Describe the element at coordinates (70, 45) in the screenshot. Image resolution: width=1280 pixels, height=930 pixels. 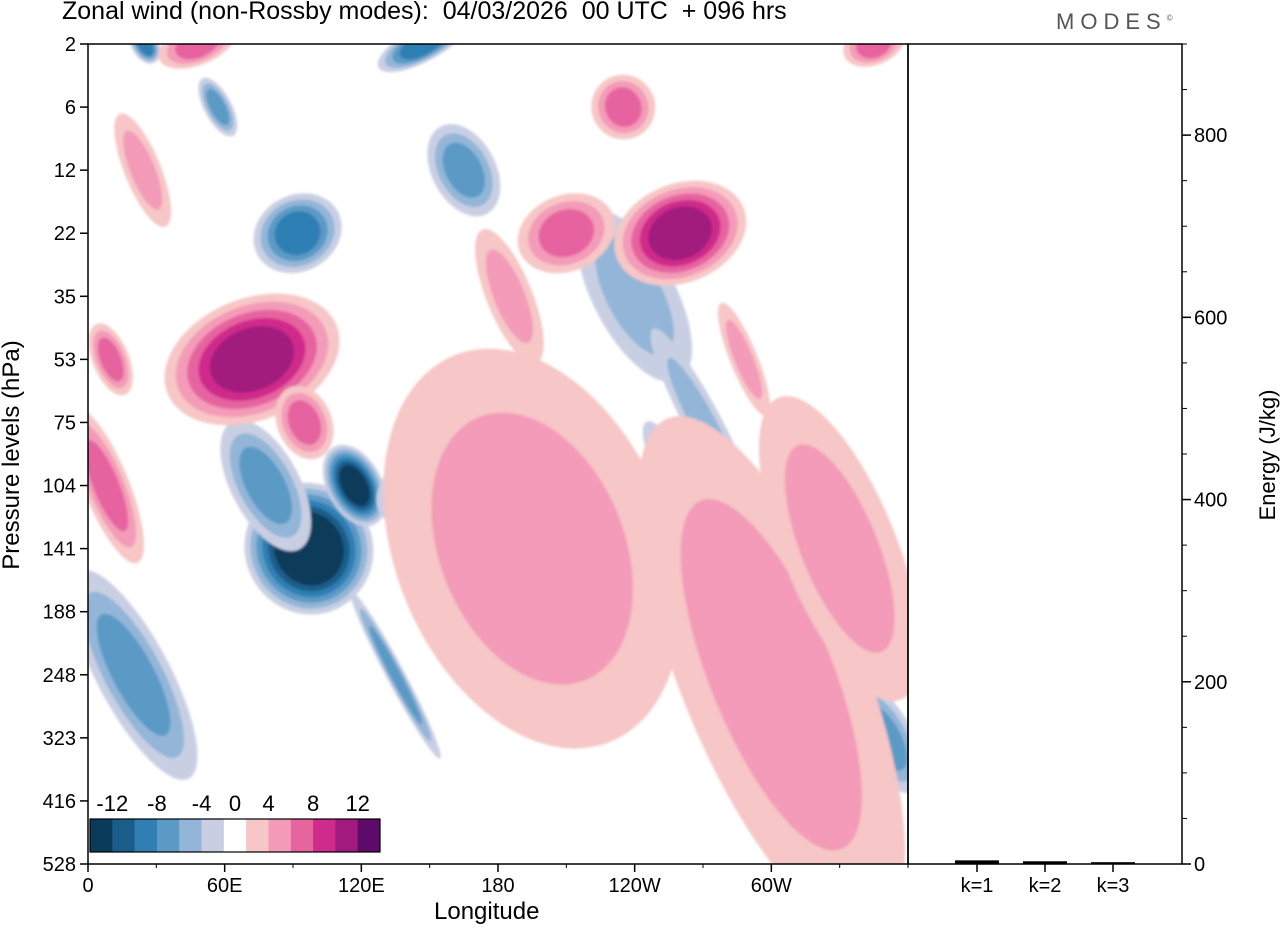
I see `y-tick-label: 2` at that location.